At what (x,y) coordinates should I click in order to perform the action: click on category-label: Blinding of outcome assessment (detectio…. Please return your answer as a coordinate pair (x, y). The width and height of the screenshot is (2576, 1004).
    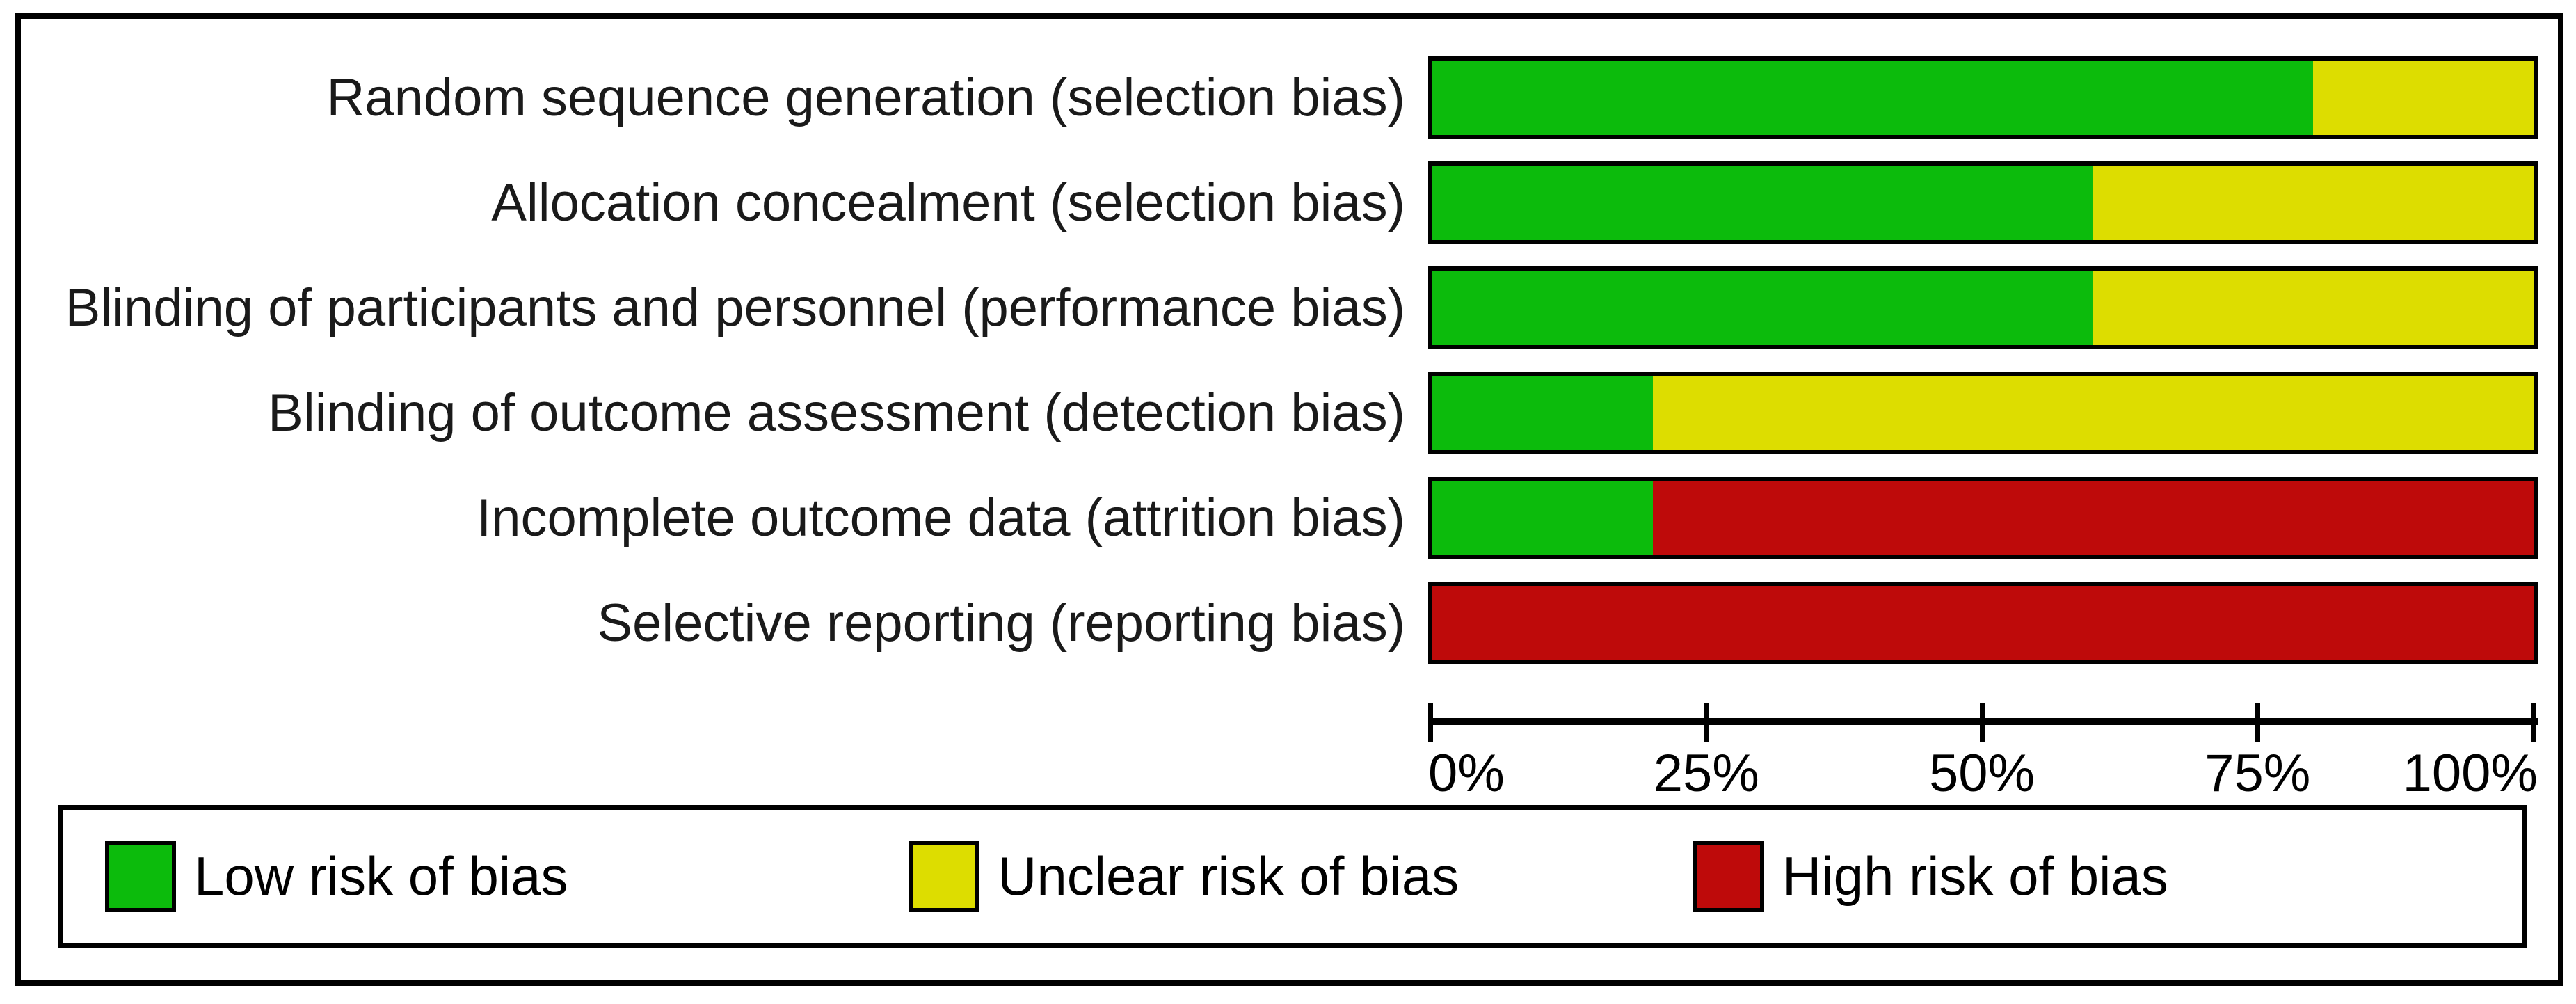
    Looking at the image, I should click on (836, 413).